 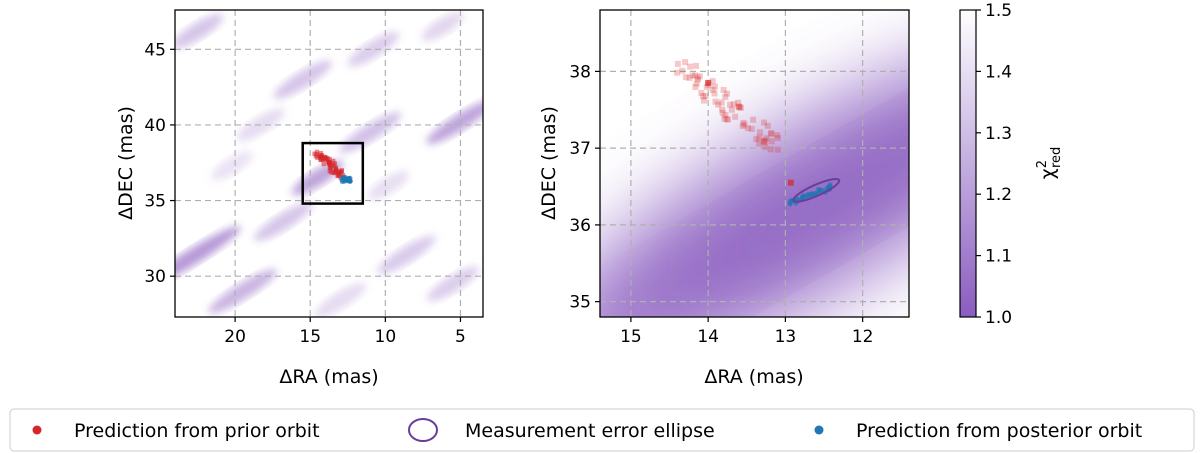 I want to click on colorbar: 1.0 1.1 1.2 1.3 1.4 1.5 χ2red, so click(x=1011, y=164).